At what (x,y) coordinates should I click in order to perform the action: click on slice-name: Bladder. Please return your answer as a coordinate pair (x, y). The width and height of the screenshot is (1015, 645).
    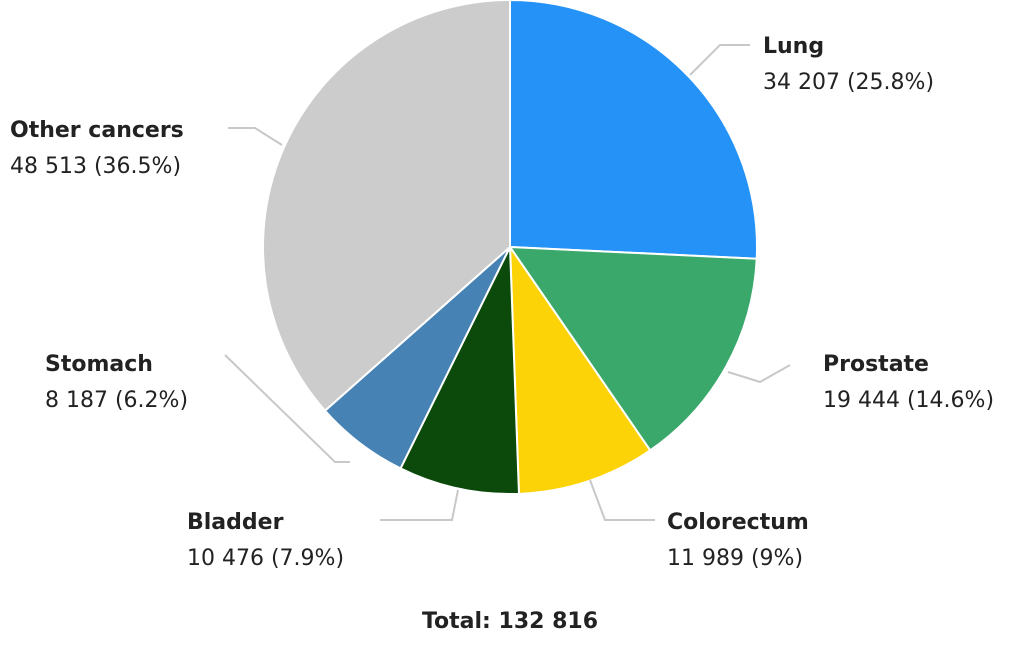
    Looking at the image, I should click on (235, 522).